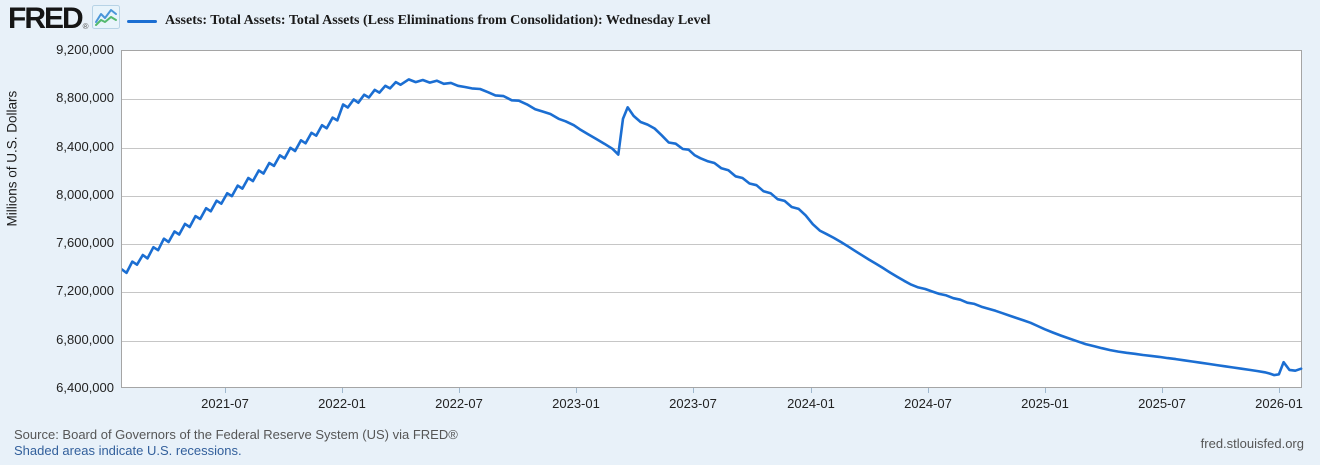 This screenshot has height=465, width=1320. Describe the element at coordinates (46, 18) in the screenshot. I see `fred-logo-text: FRED` at that location.